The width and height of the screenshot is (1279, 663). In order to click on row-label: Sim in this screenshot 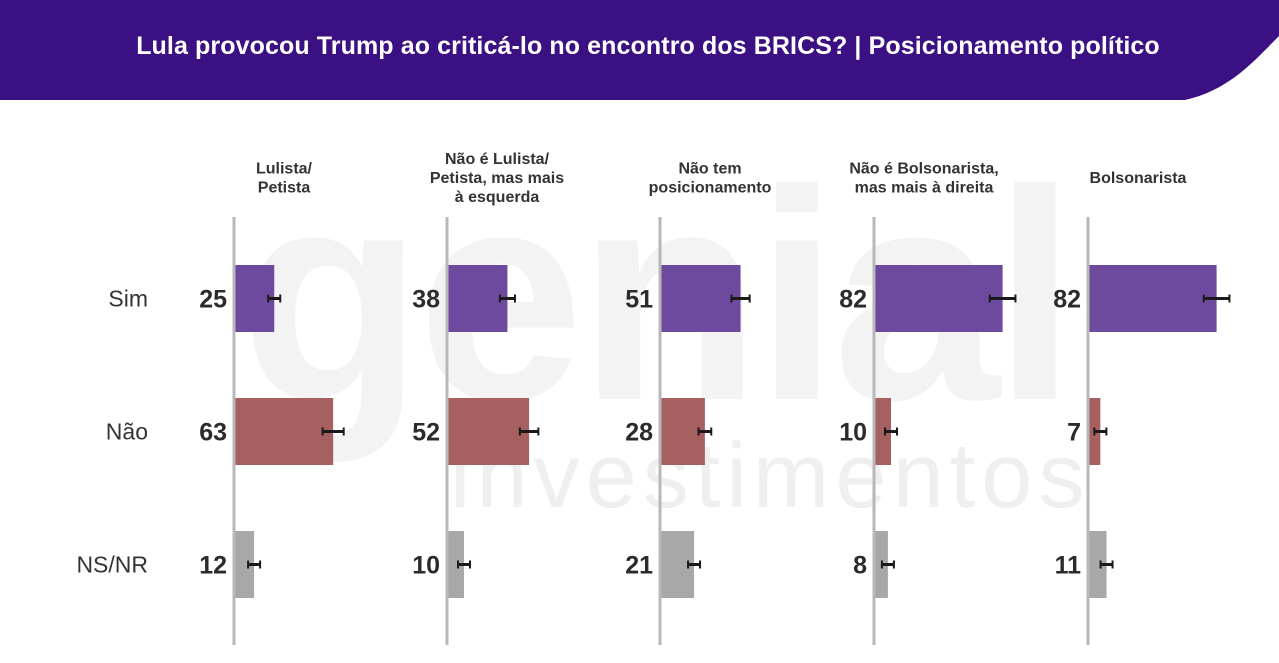, I will do `click(128, 299)`.